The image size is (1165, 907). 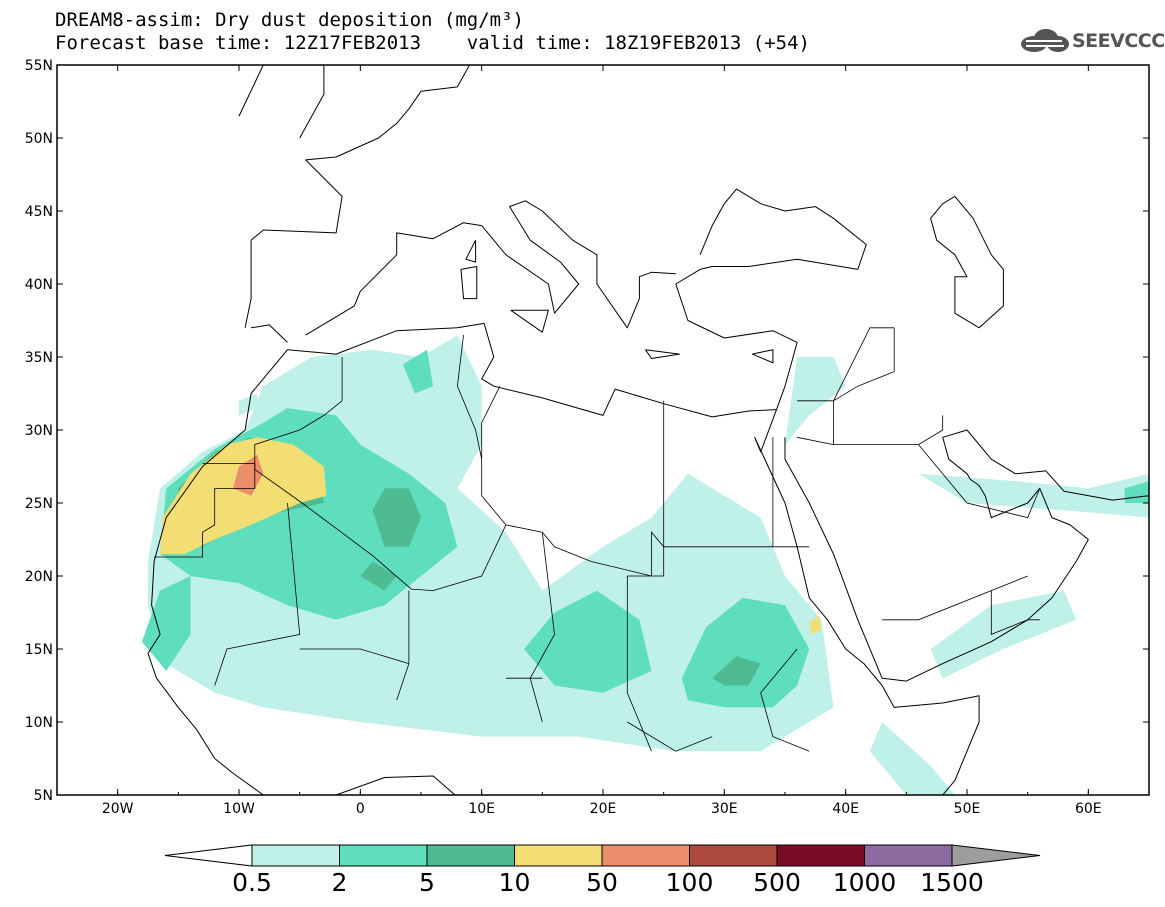 I want to click on lat-tick-label: 15N, so click(x=39, y=650).